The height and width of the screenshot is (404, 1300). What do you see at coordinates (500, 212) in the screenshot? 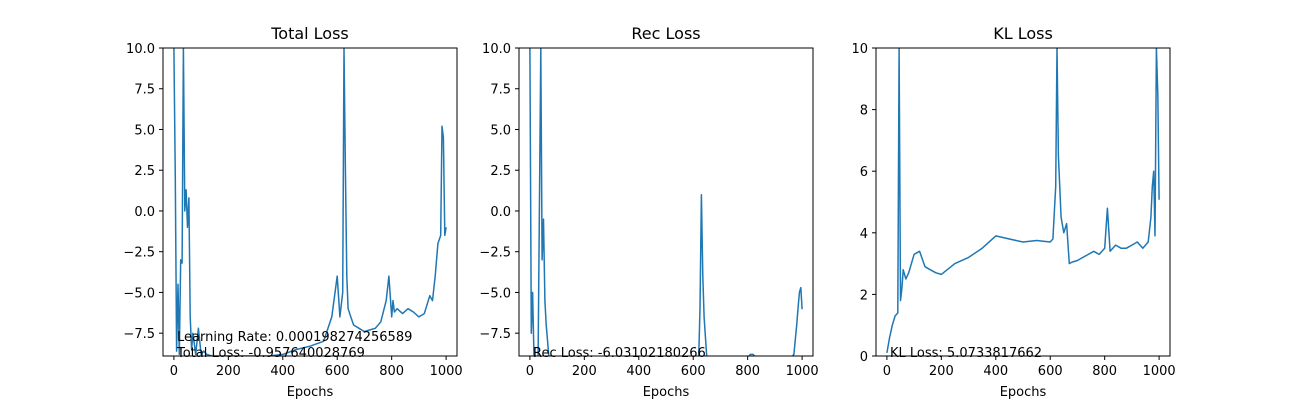
I see `rec-loss-ytick-label: 0.0` at bounding box center [500, 212].